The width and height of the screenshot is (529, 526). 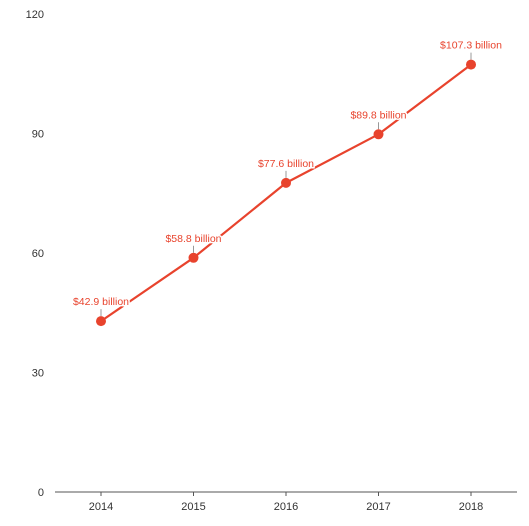 I want to click on data-label: $58.8 billion, so click(x=193, y=239).